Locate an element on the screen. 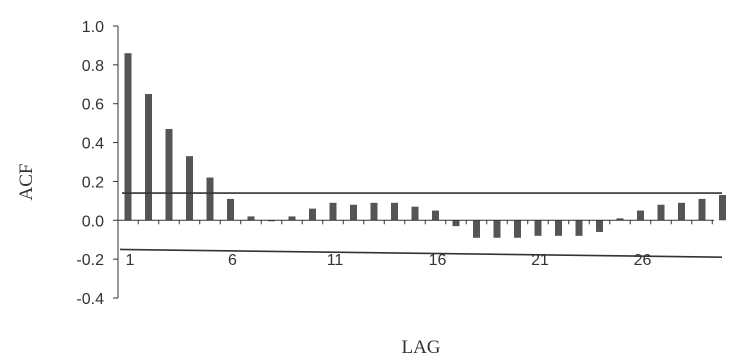 Image resolution: width=731 pixels, height=362 pixels. y-tick-label: 1.0 is located at coordinates (93, 27).